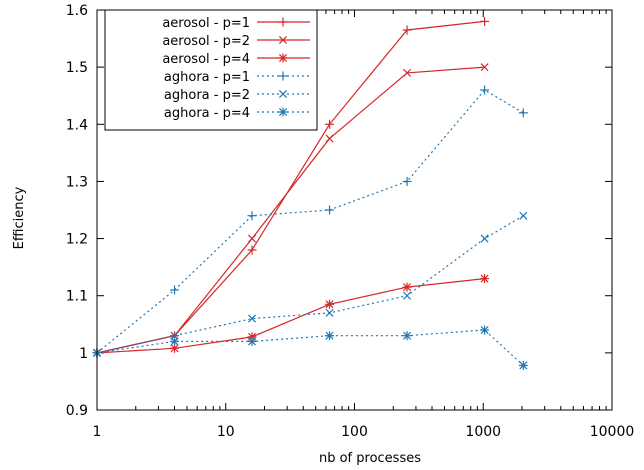 This screenshot has width=644, height=470. What do you see at coordinates (206, 41) in the screenshot?
I see `legend-label: aerosol - p=2` at bounding box center [206, 41].